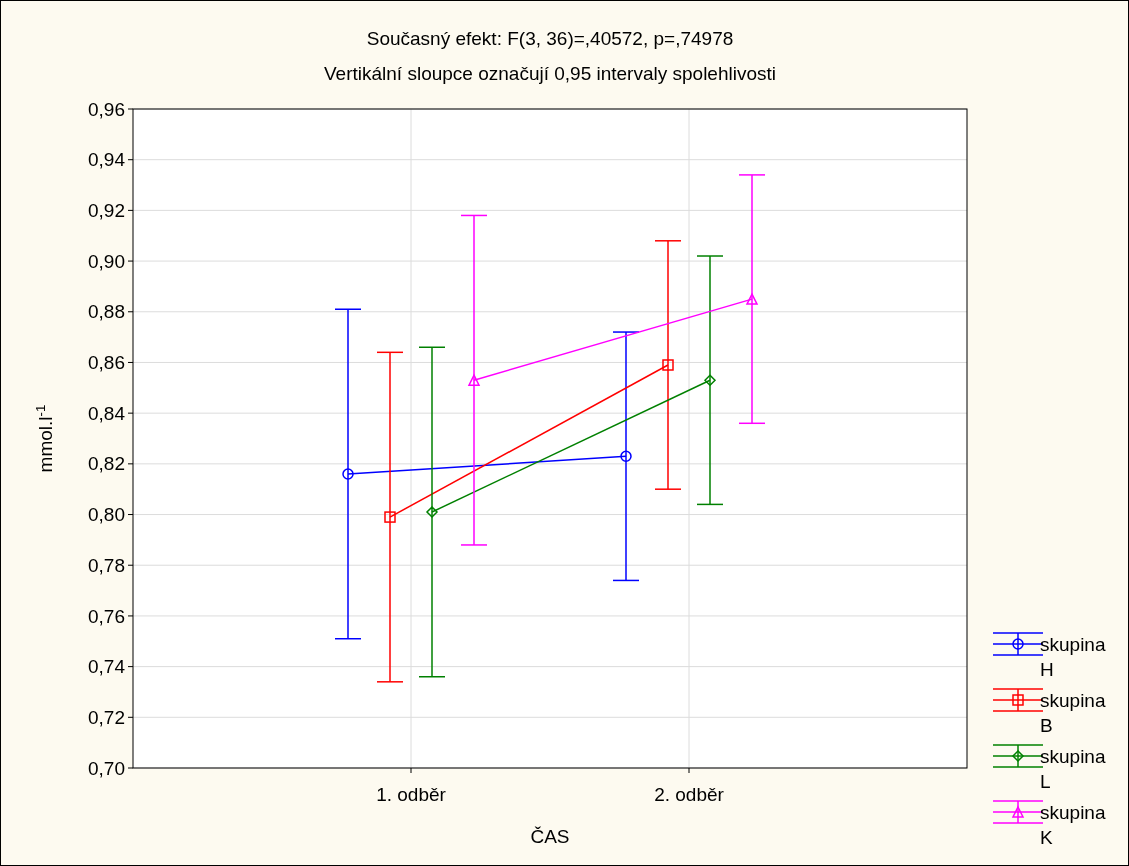 This screenshot has width=1129, height=866. I want to click on x-tick-label: 1. odběr, so click(411, 794).